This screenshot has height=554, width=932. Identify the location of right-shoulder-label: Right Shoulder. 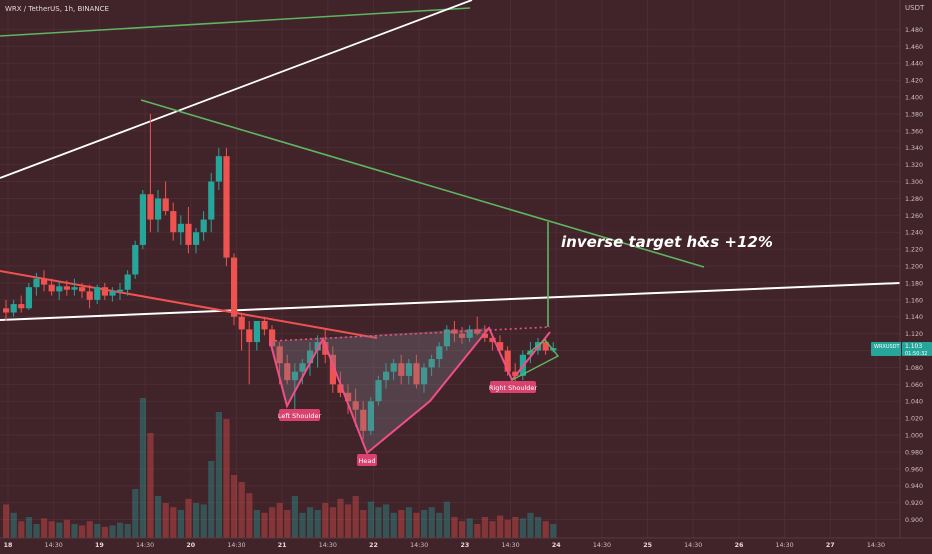
(513, 387).